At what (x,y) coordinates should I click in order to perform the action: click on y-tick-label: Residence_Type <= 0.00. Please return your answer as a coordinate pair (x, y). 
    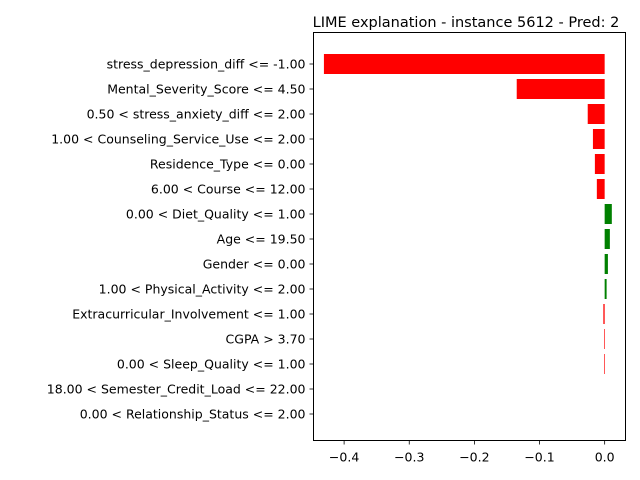
    Looking at the image, I should click on (228, 164).